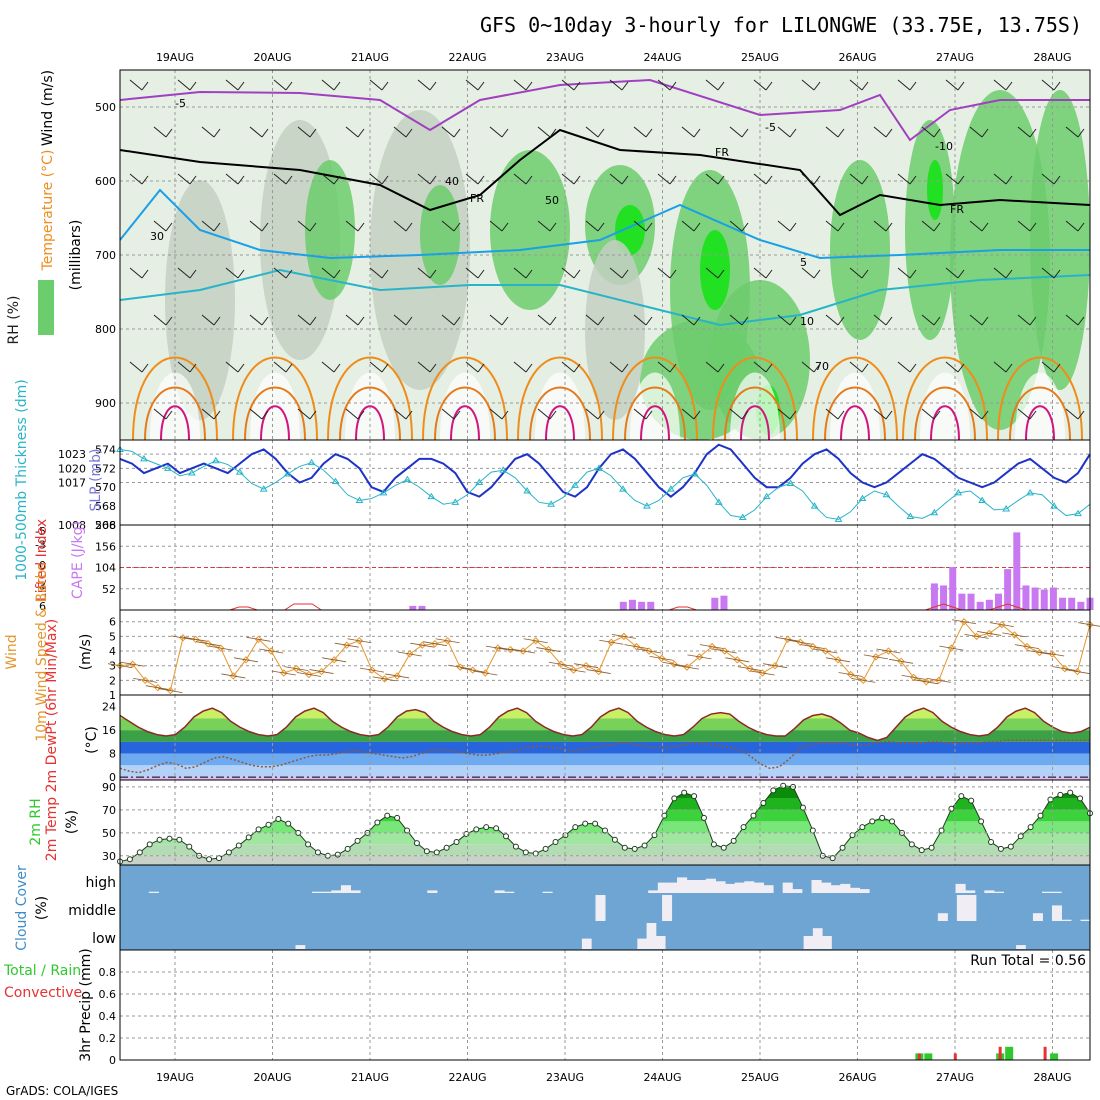 Image resolution: width=1100 pixels, height=1100 pixels. What do you see at coordinates (1052, 57) in the screenshot?
I see `top-date-label: 28AUG` at bounding box center [1052, 57].